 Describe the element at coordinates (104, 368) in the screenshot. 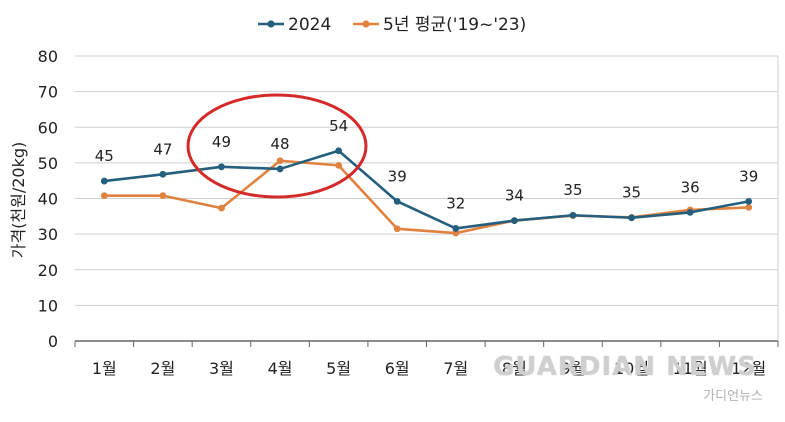

I see `x-tick-label: 1월` at that location.